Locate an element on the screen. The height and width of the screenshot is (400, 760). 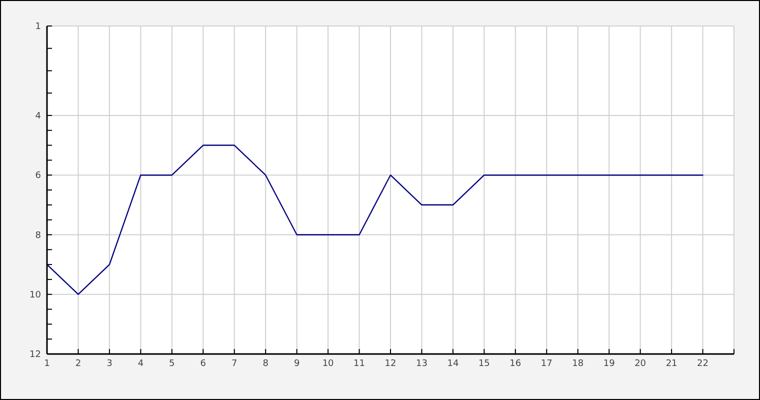
x-tick-label: 1 is located at coordinates (47, 364).